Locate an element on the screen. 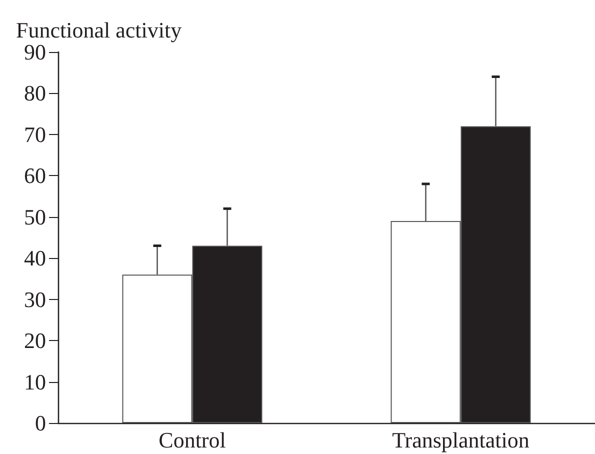 This screenshot has width=595, height=454. y-tick-label: 70 is located at coordinates (35, 134).